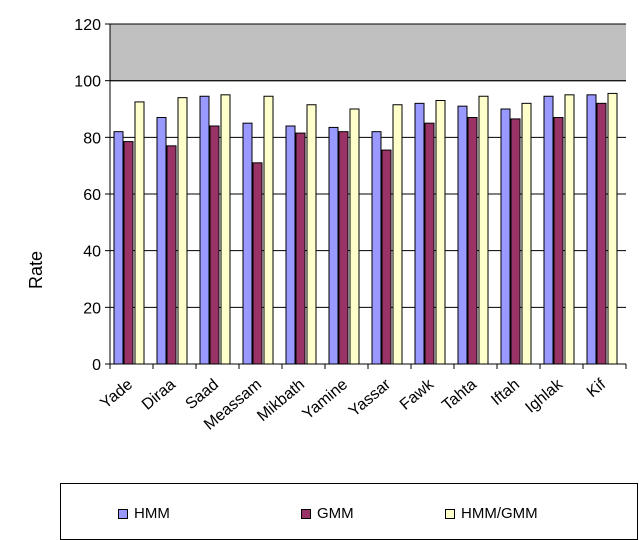 The width and height of the screenshot is (639, 540). Describe the element at coordinates (343, 248) in the screenshot. I see `bar-gmm-yamine` at that location.